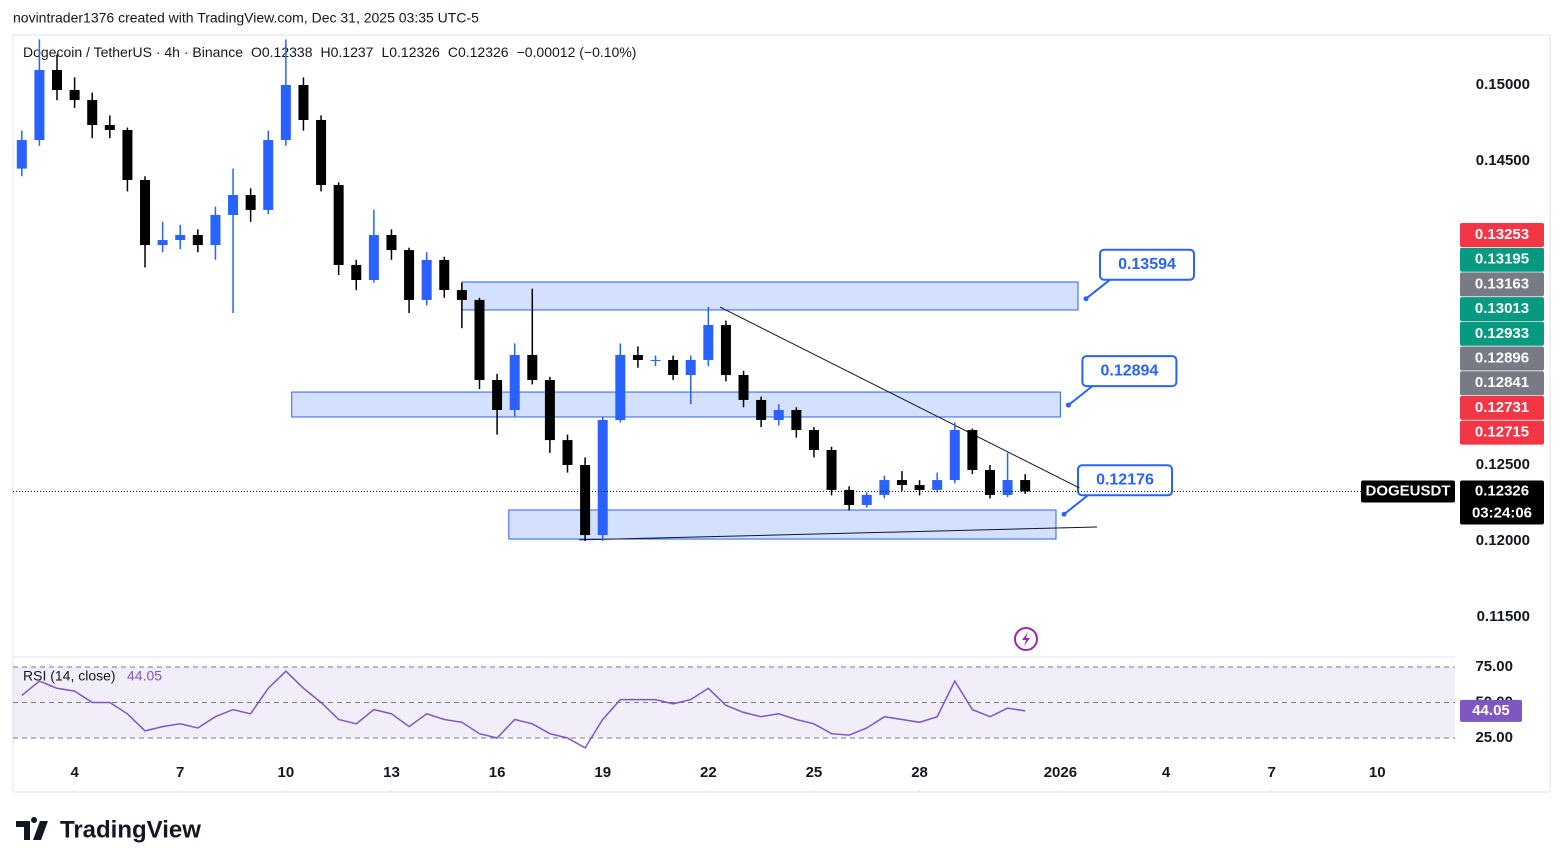 The image size is (1563, 868). What do you see at coordinates (497, 772) in the screenshot?
I see `x-tick-label: 16` at bounding box center [497, 772].